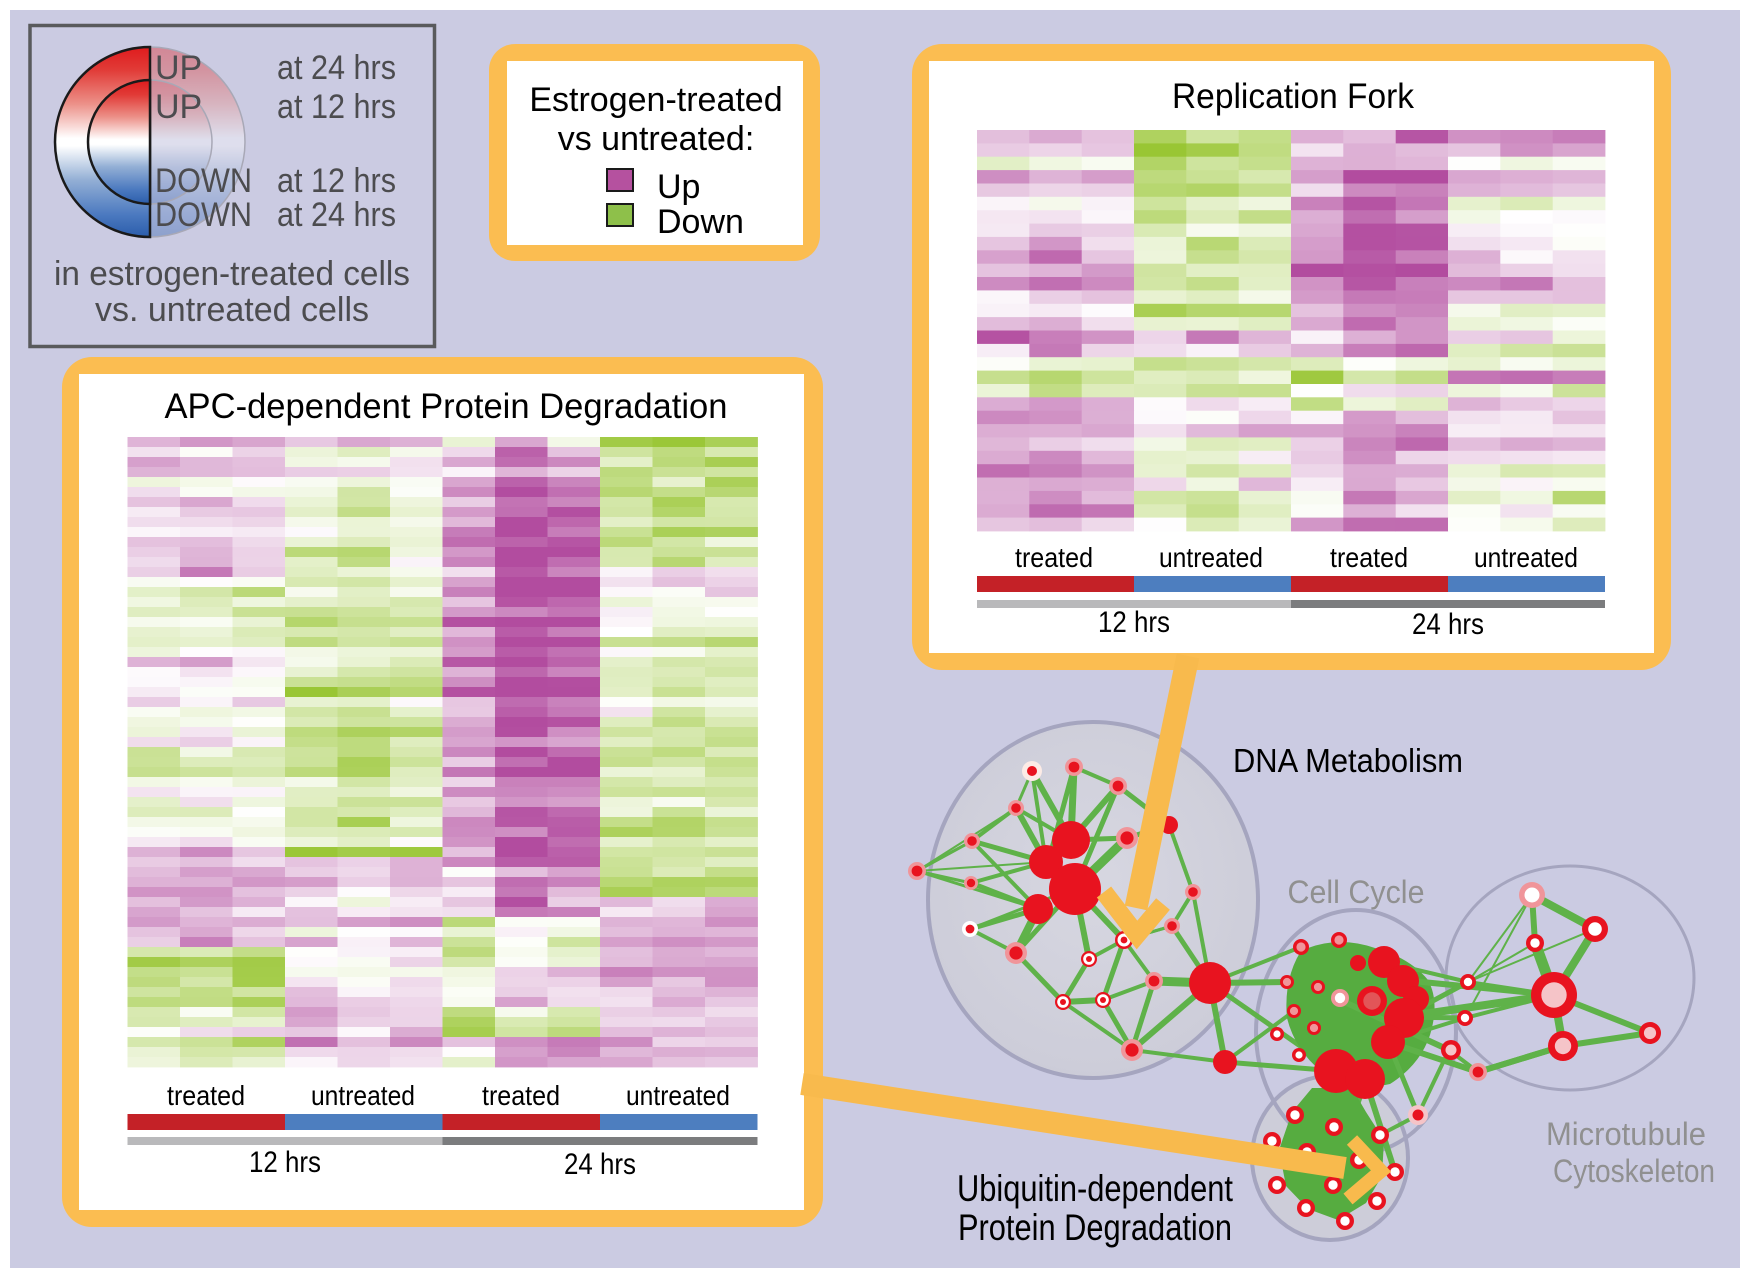  What do you see at coordinates (1356, 892) in the screenshot?
I see `svg-text: Cell Cycle` at bounding box center [1356, 892].